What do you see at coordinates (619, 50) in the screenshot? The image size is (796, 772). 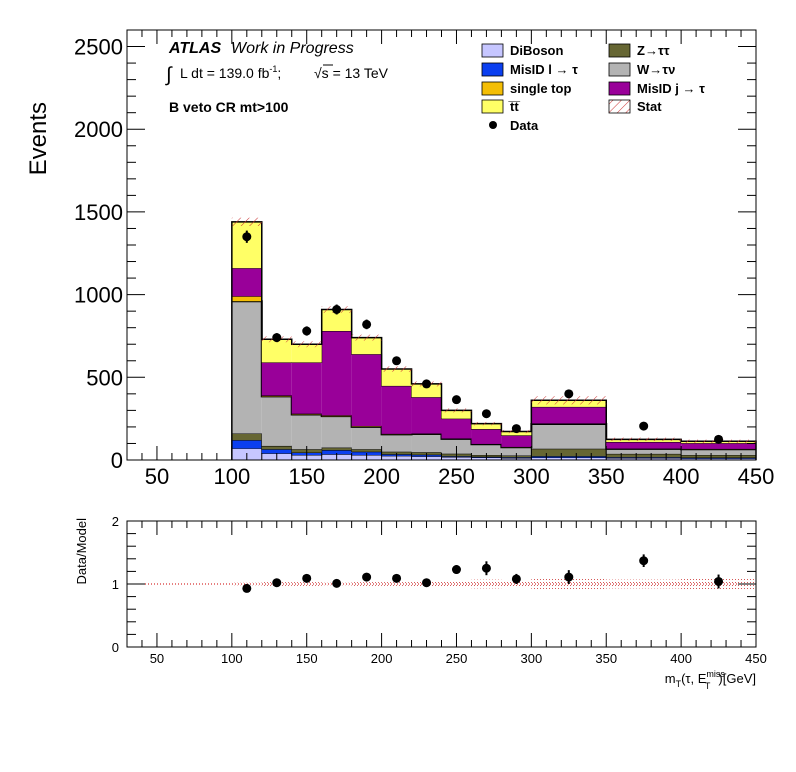 I see `legend-swatch-ztautau` at bounding box center [619, 50].